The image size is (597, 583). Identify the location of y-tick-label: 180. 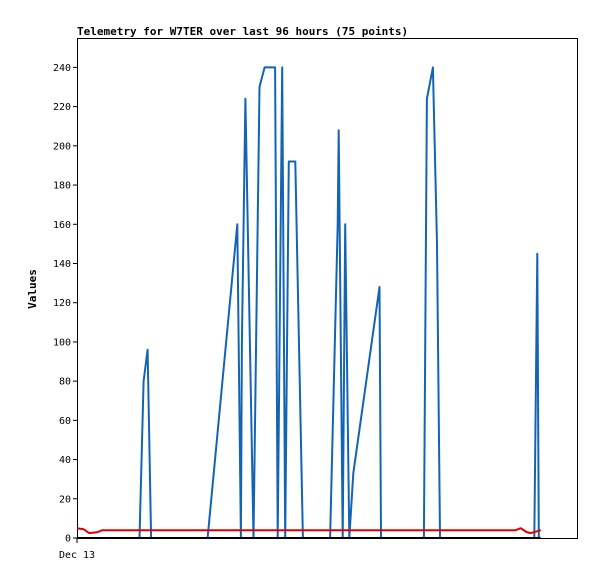
(62, 186).